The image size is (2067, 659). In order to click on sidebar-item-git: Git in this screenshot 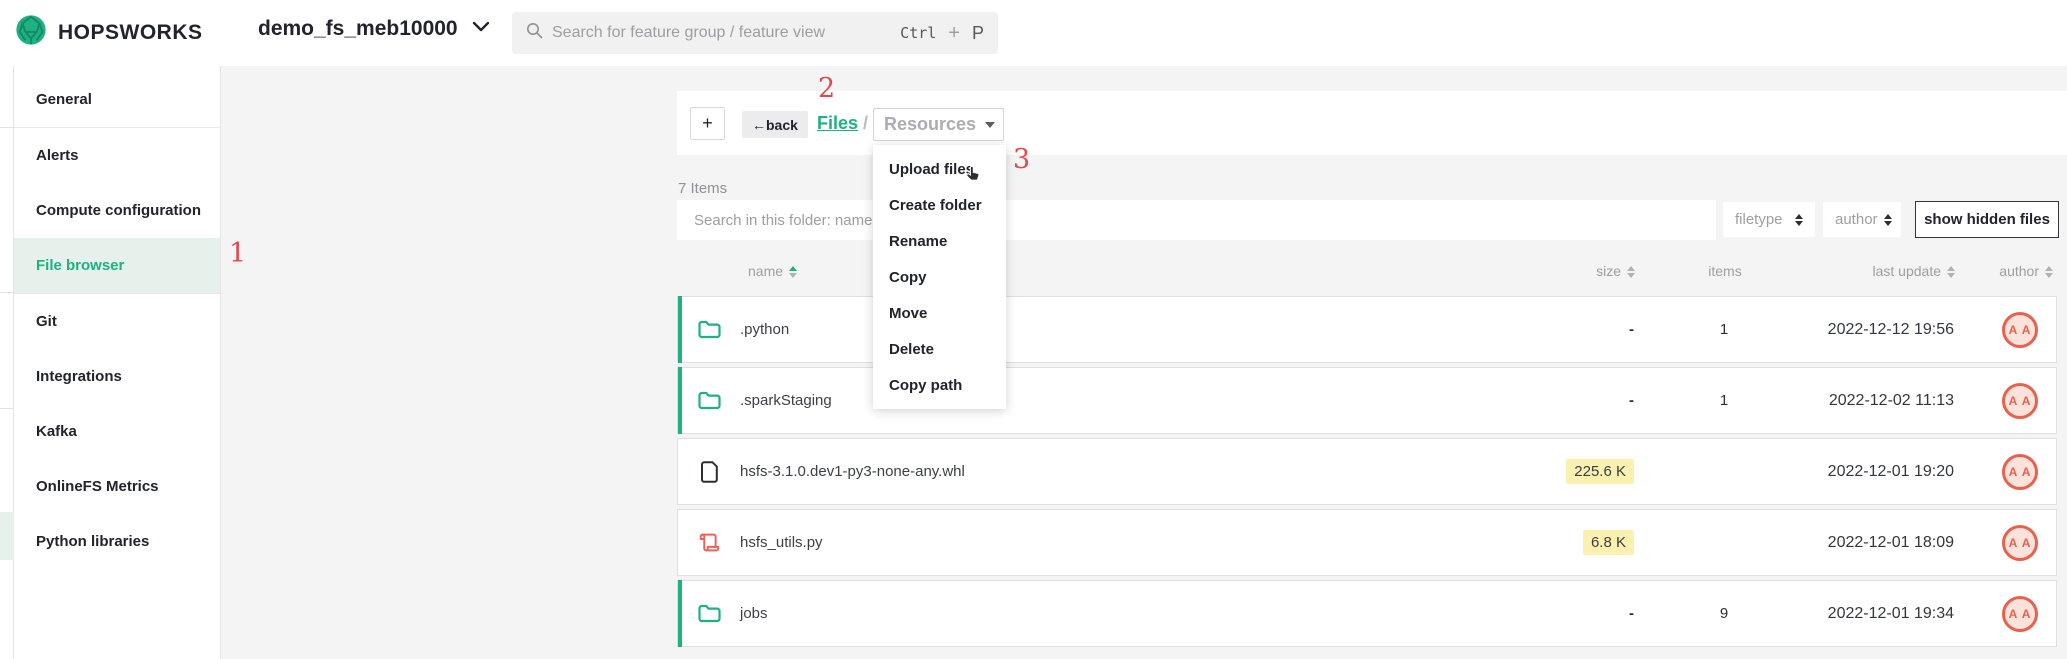, I will do `click(117, 321)`.